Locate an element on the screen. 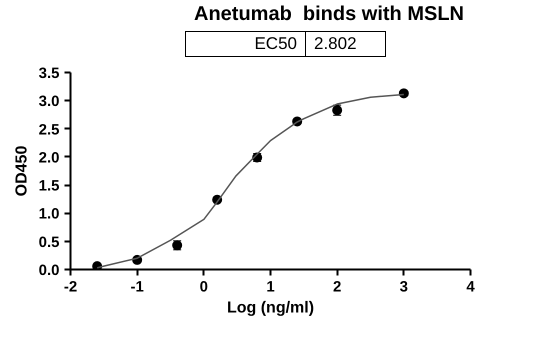 The height and width of the screenshot is (339, 548). y-tick-label: 2.0 is located at coordinates (49, 157).